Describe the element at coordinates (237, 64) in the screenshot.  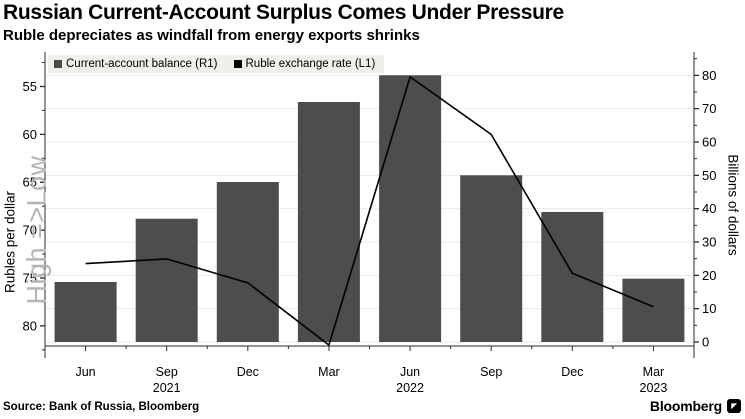
I see `line-series-swatch-icon` at that location.